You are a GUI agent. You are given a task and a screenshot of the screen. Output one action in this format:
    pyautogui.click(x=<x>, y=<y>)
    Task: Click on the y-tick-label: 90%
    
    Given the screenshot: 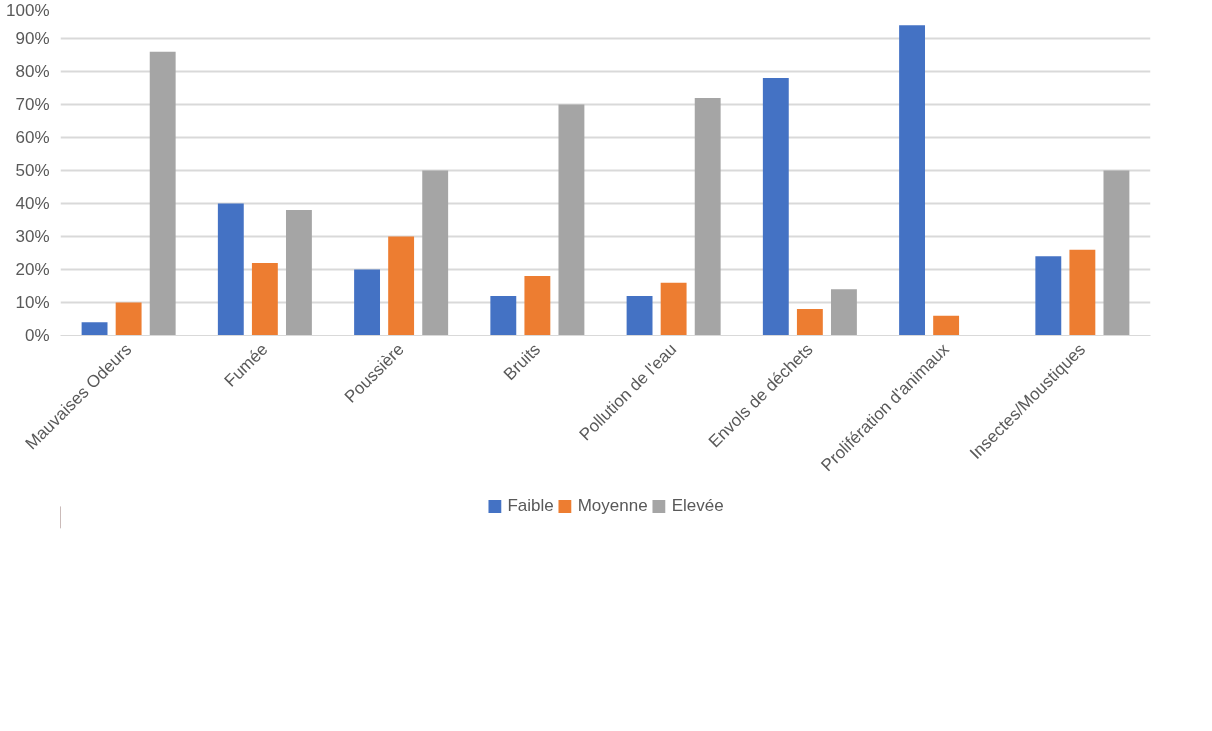 What is the action you would take?
    pyautogui.click(x=32, y=38)
    